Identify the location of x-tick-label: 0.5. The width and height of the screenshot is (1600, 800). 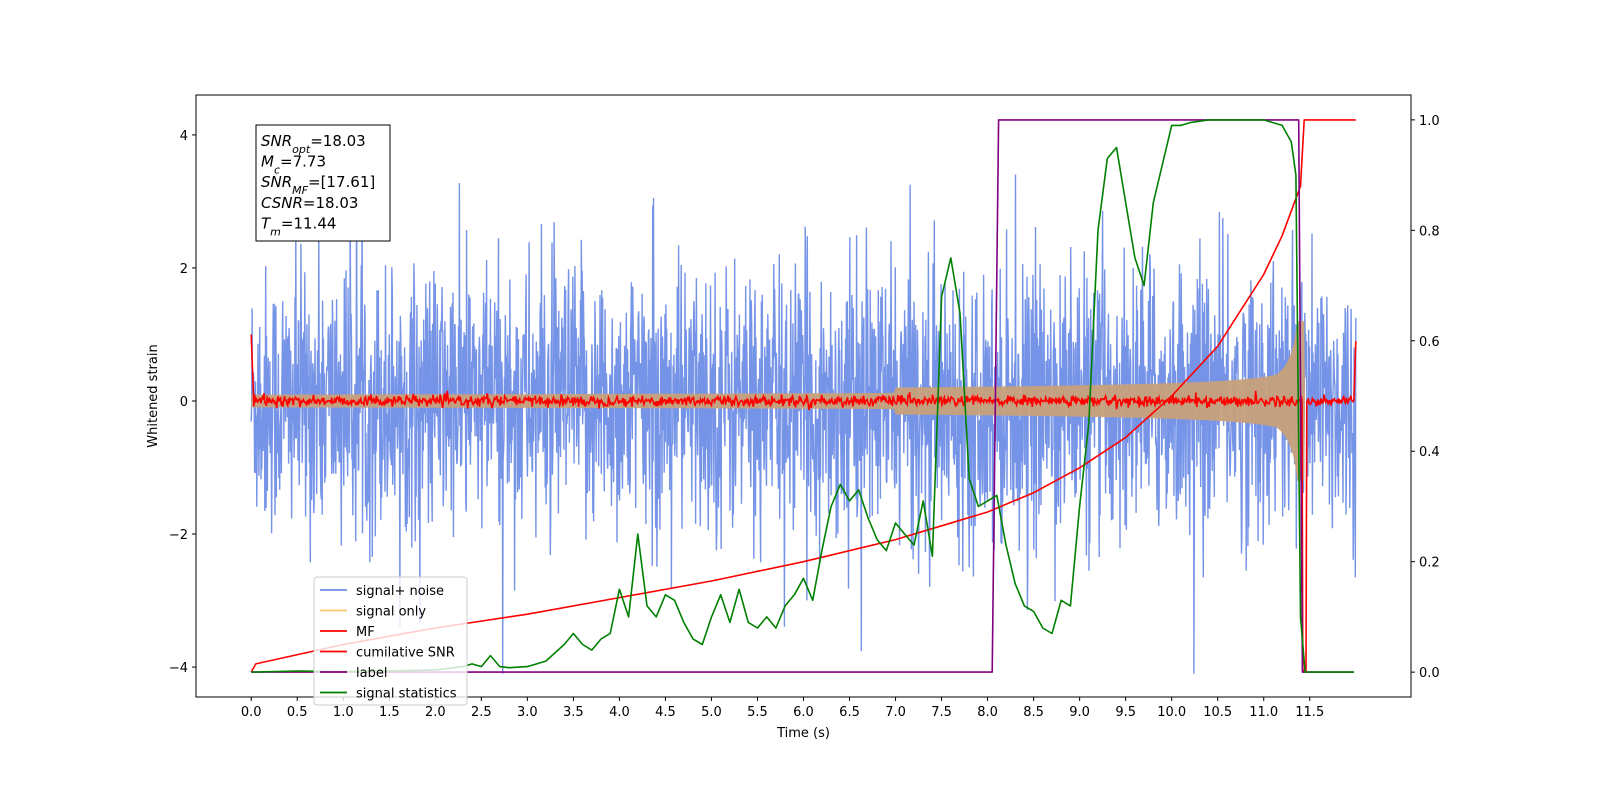
(297, 712).